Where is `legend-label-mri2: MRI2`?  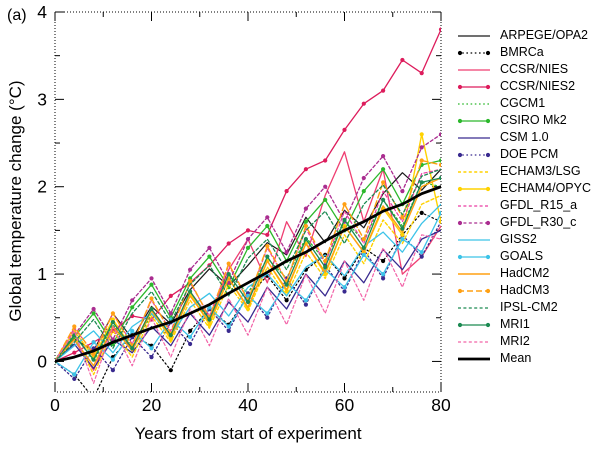 legend-label-mri2: MRI2 is located at coordinates (515, 341).